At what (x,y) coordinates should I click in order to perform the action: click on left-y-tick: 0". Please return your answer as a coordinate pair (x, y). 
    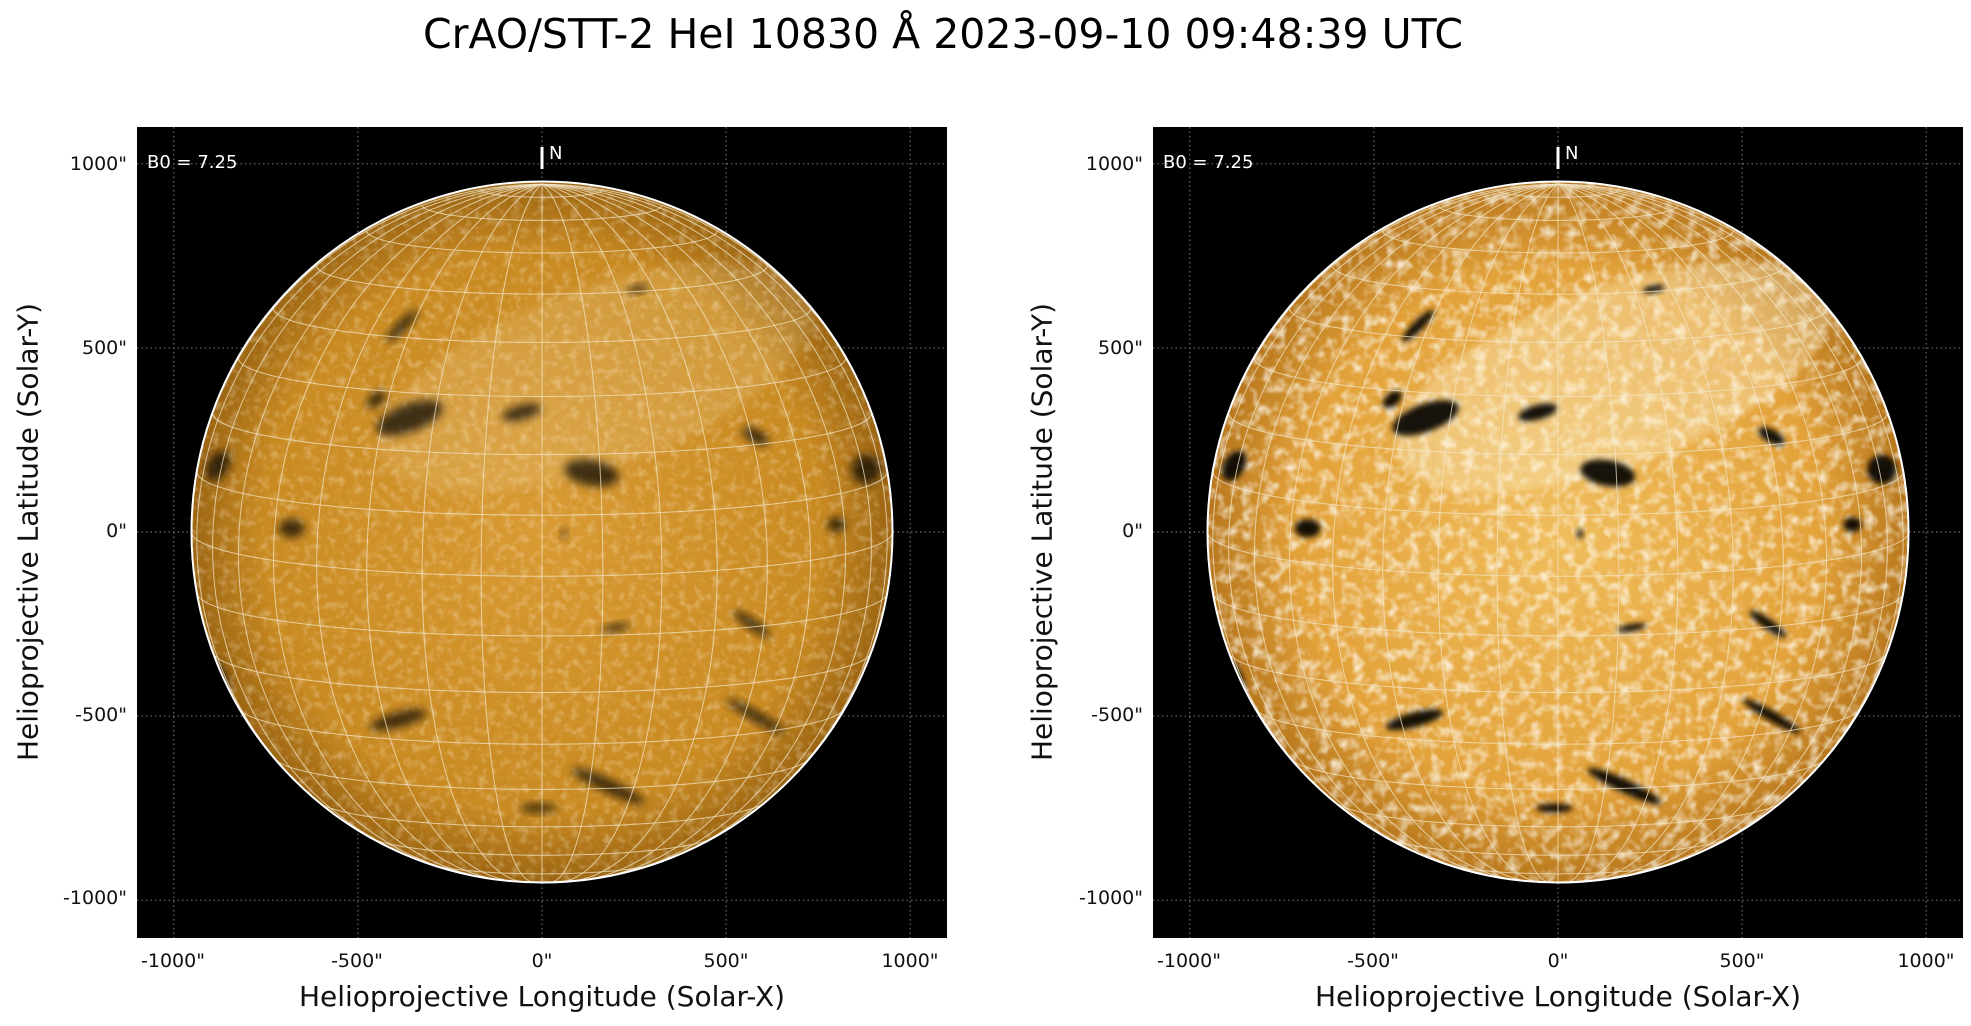
    Looking at the image, I should click on (116, 531).